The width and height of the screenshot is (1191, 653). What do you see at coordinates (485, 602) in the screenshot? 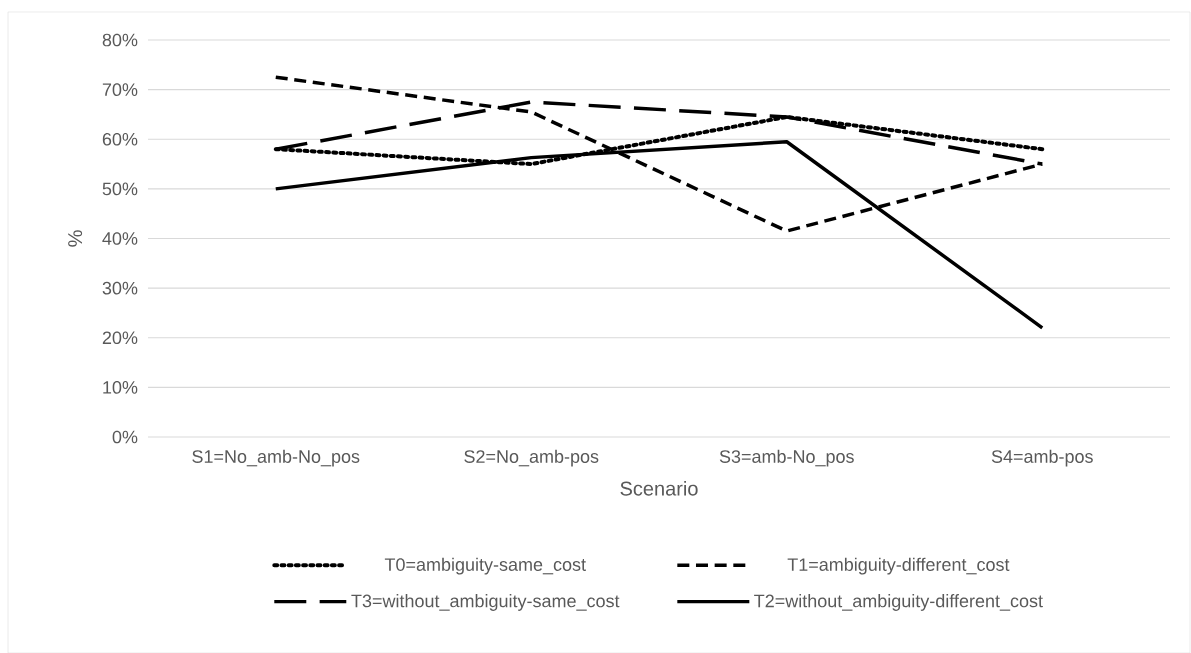
I see `legend-label: T3=without_ambiguity-same_cost` at bounding box center [485, 602].